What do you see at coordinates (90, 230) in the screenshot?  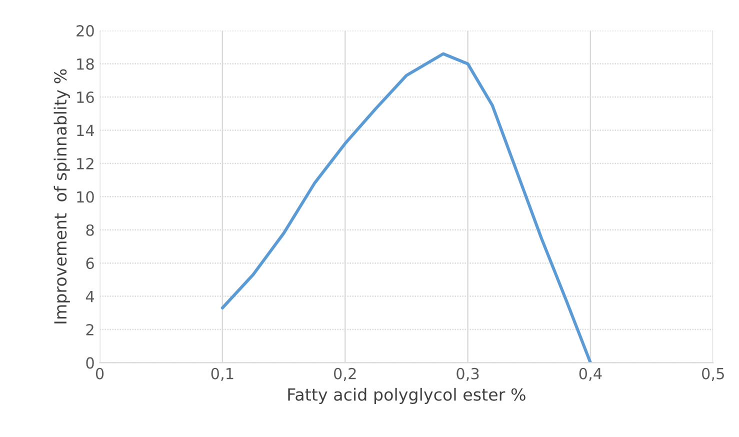 I see `y-tick-label: 8` at bounding box center [90, 230].